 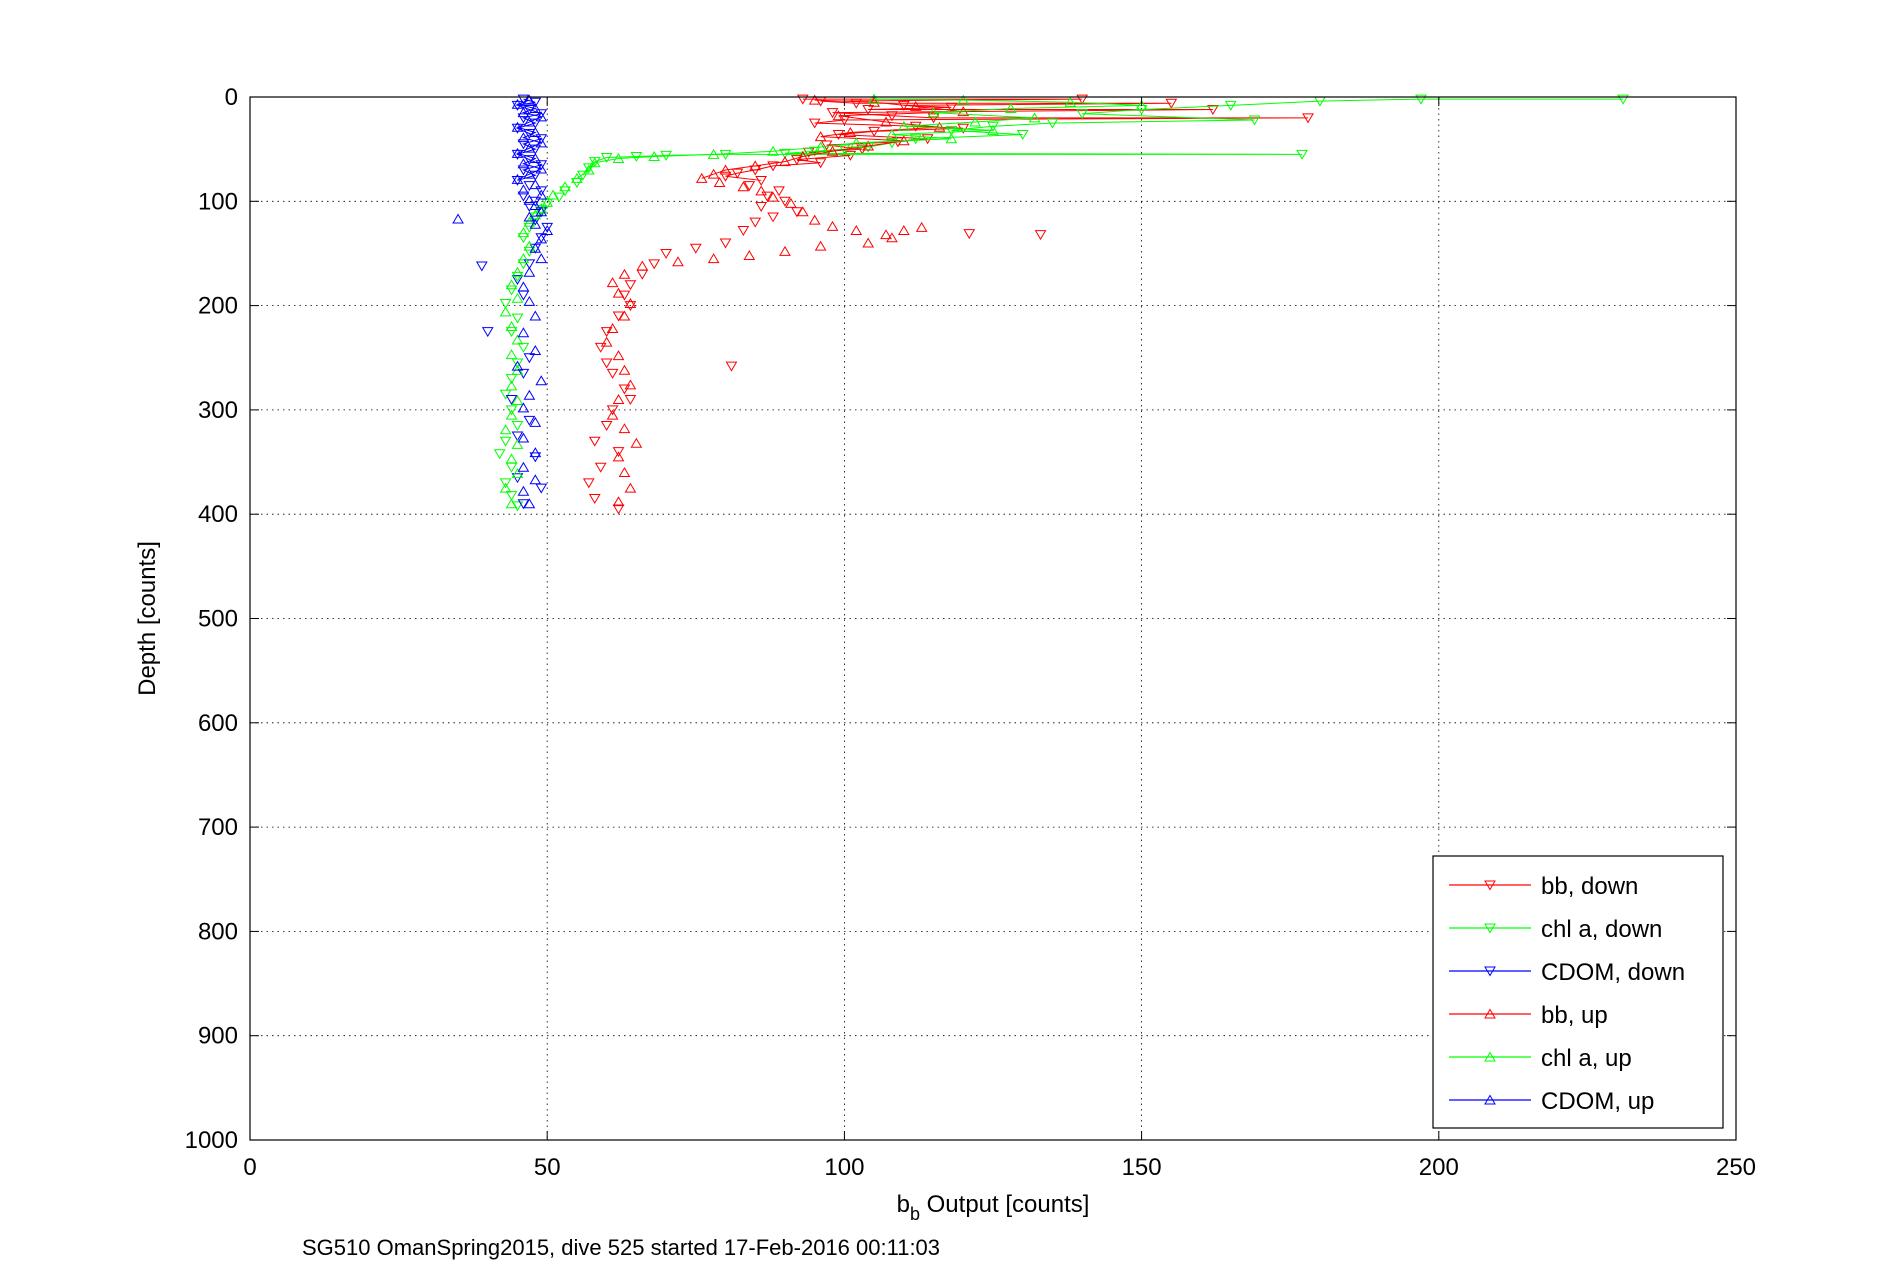 I want to click on legend-item: chl a, down, so click(x=1555, y=929).